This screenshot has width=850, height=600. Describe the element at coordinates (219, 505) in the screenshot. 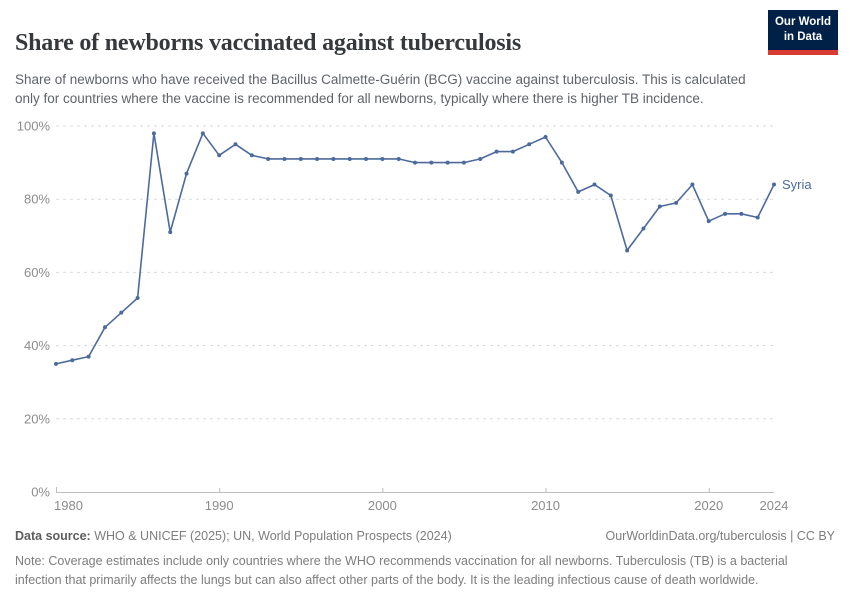

I see `x-axis-label: 1990` at that location.